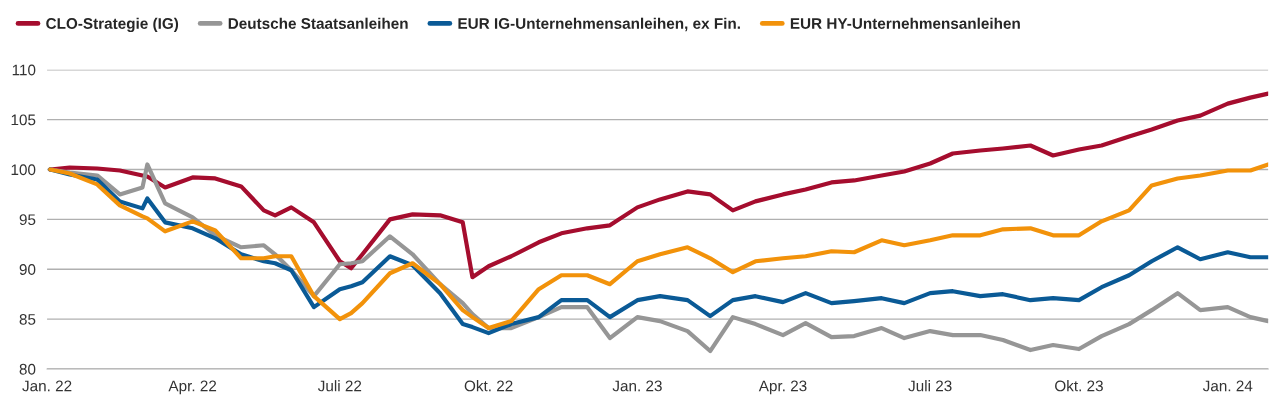  What do you see at coordinates (1079, 386) in the screenshot?
I see `x-tick-label: Okt. 23` at bounding box center [1079, 386].